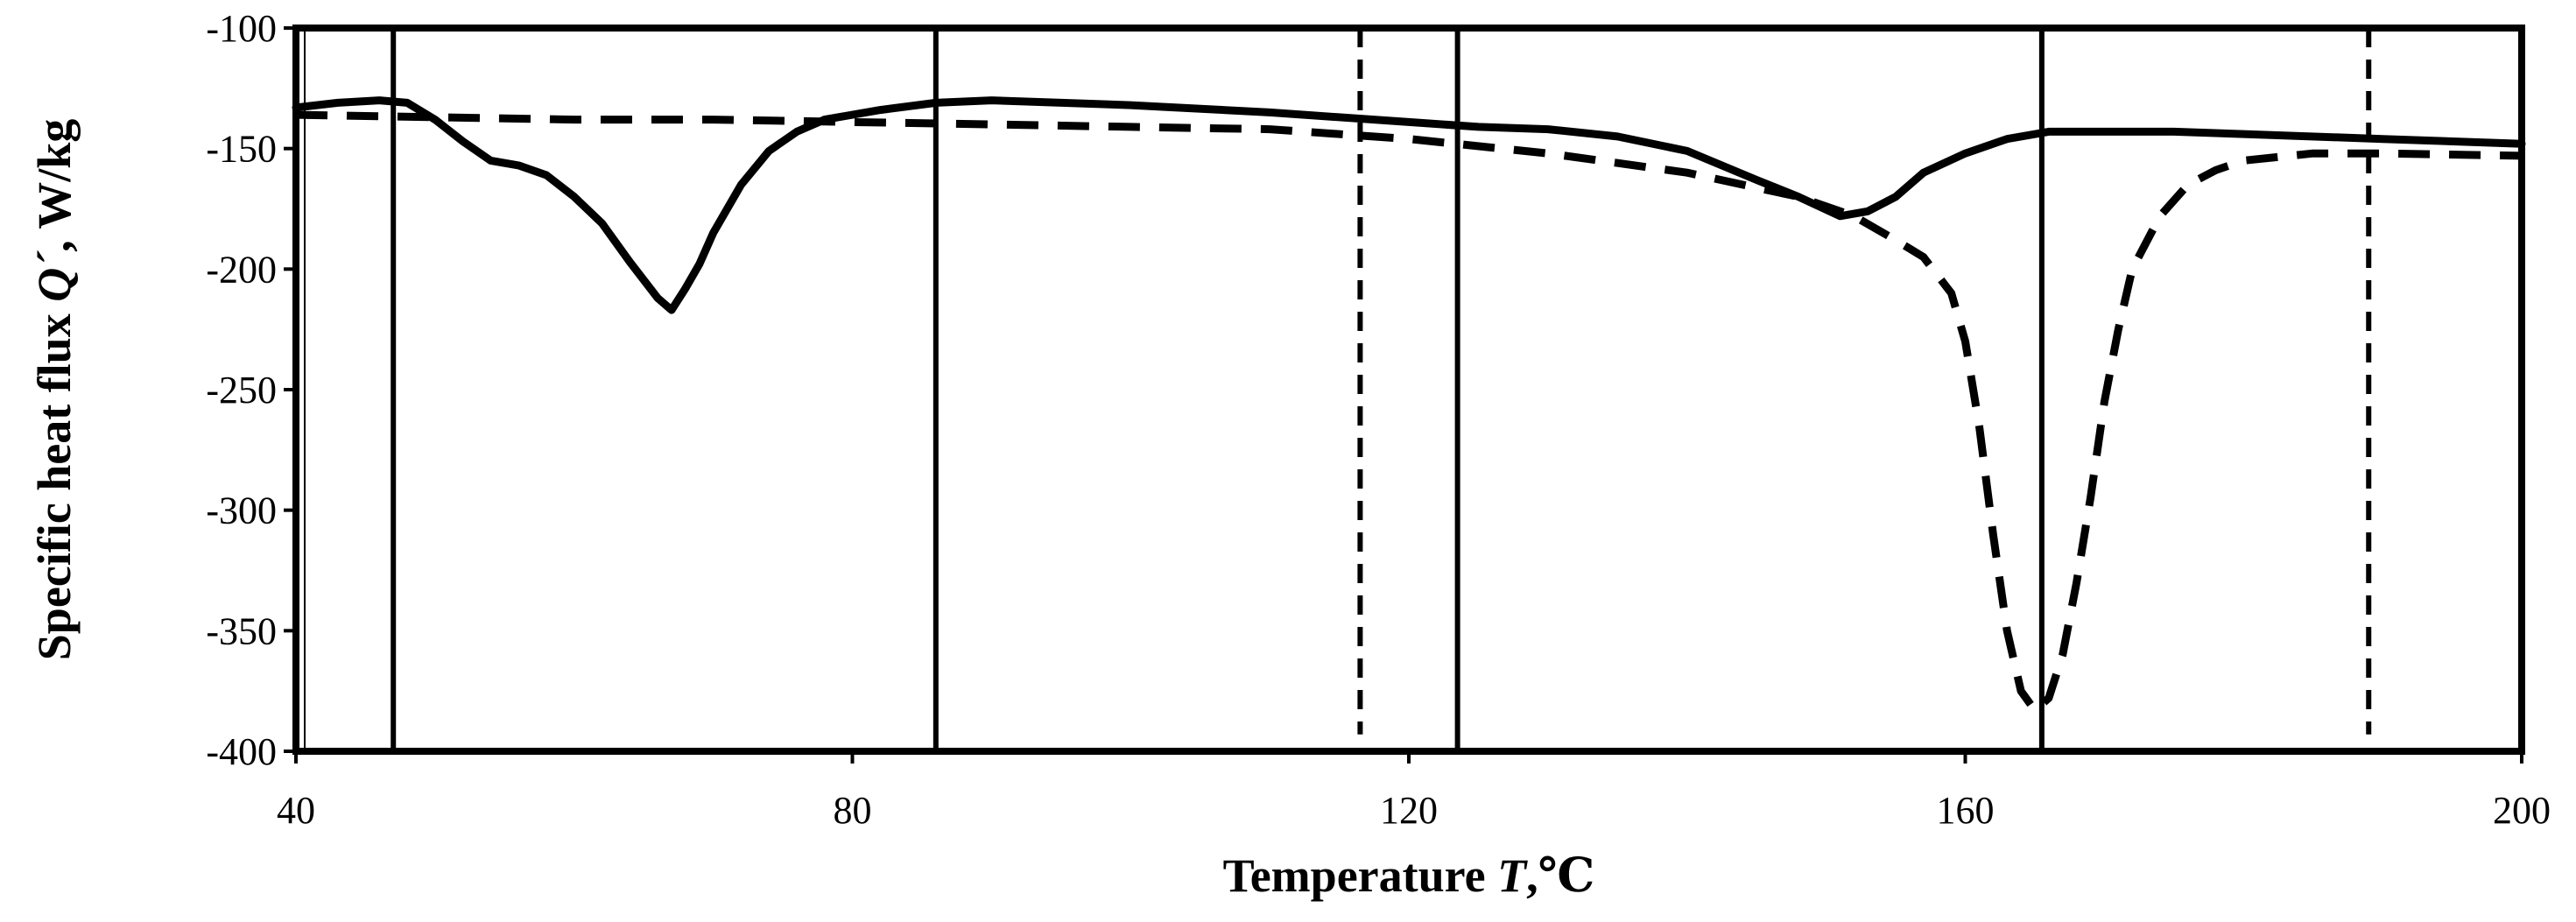 The height and width of the screenshot is (922, 2576). Describe the element at coordinates (54, 481) in the screenshot. I see `y-axis-title-text: Specific heat flux` at that location.